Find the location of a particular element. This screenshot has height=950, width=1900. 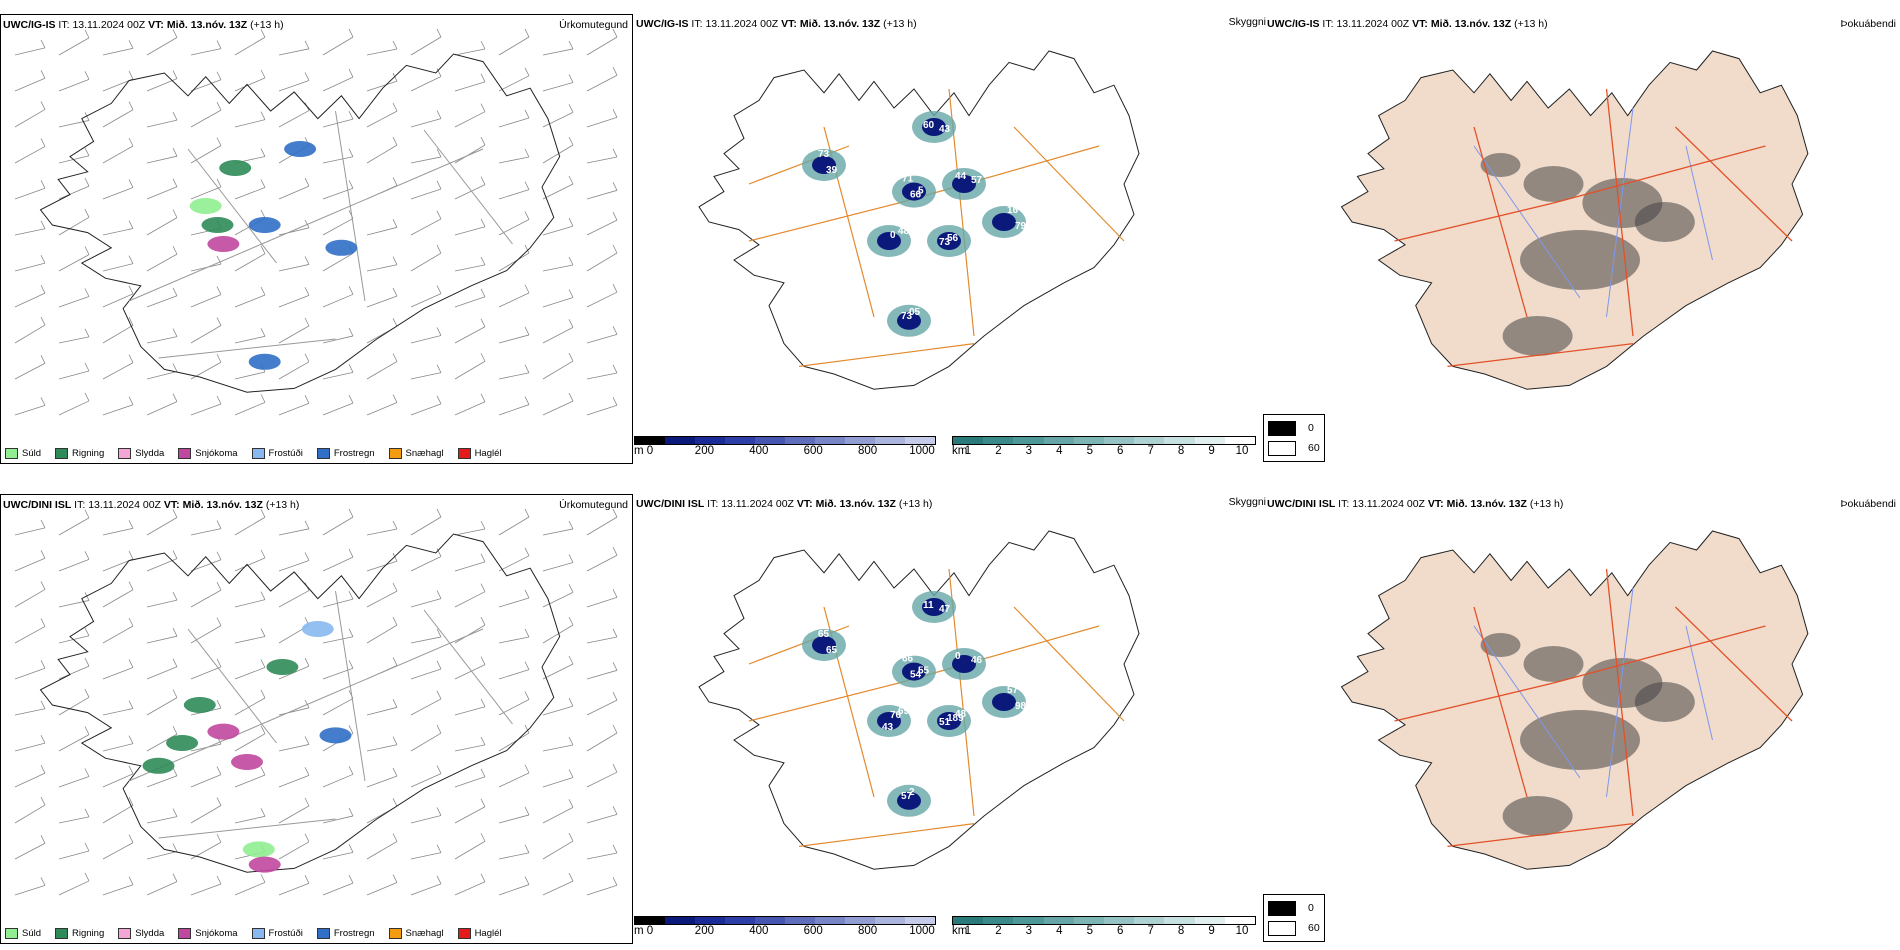

cloudbase-label: 79 is located at coordinates (1021, 226).